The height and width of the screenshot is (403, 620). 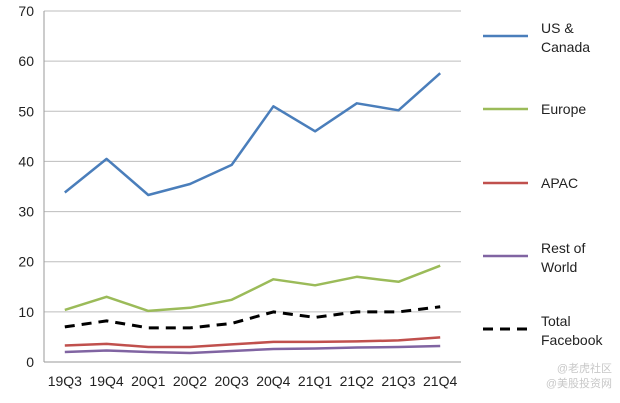 I want to click on y-tick-label-20: 20, so click(x=26, y=262).